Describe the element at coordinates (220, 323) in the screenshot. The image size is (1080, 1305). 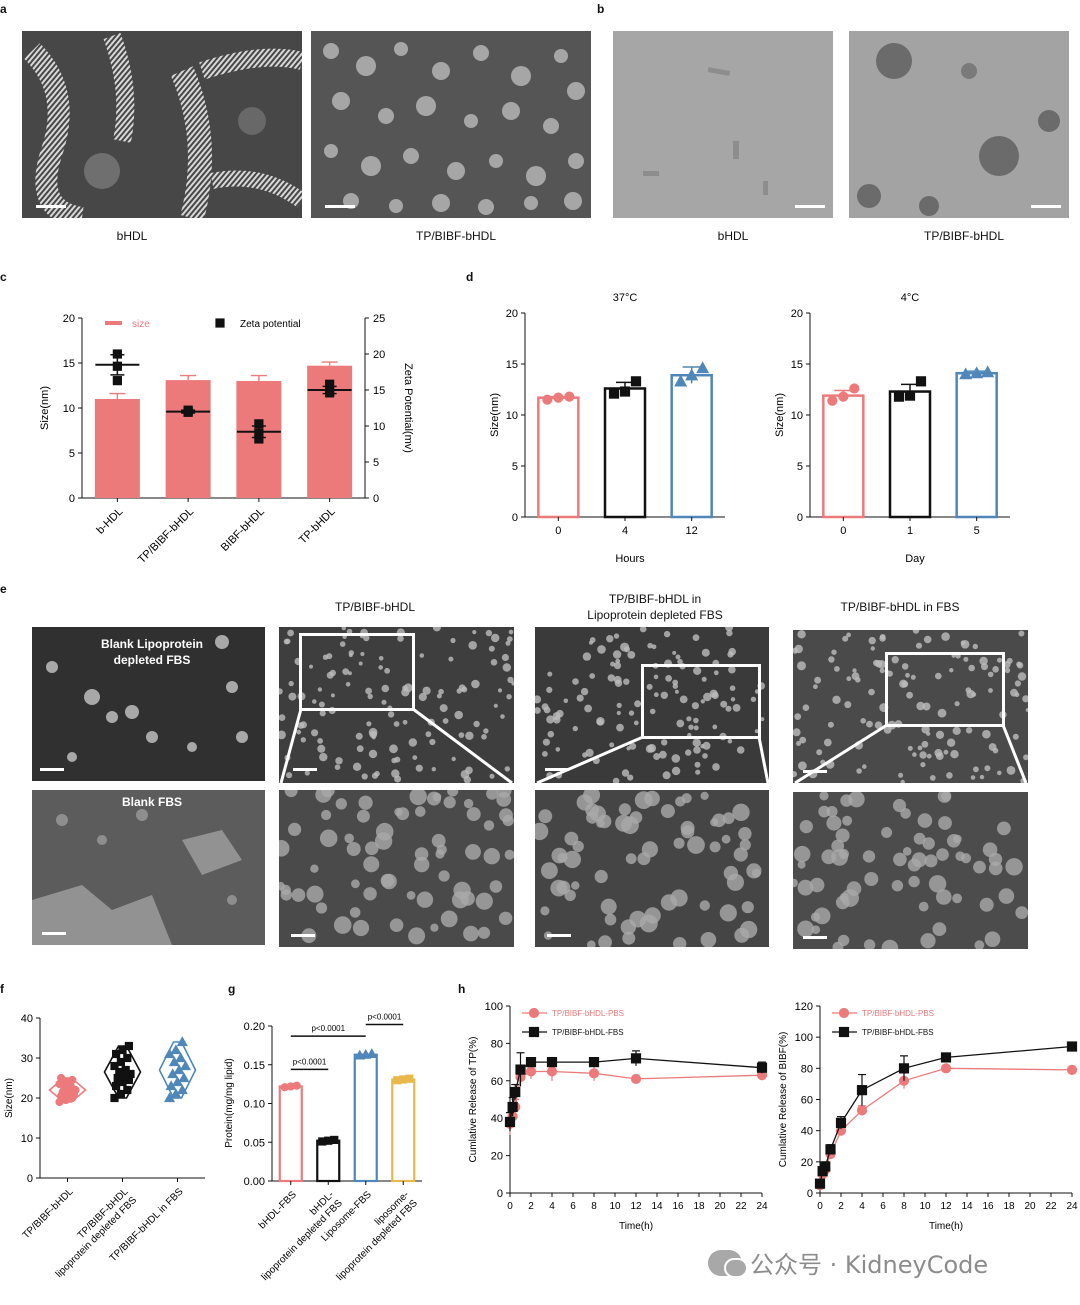
I see `legend-zeta-swatch` at that location.